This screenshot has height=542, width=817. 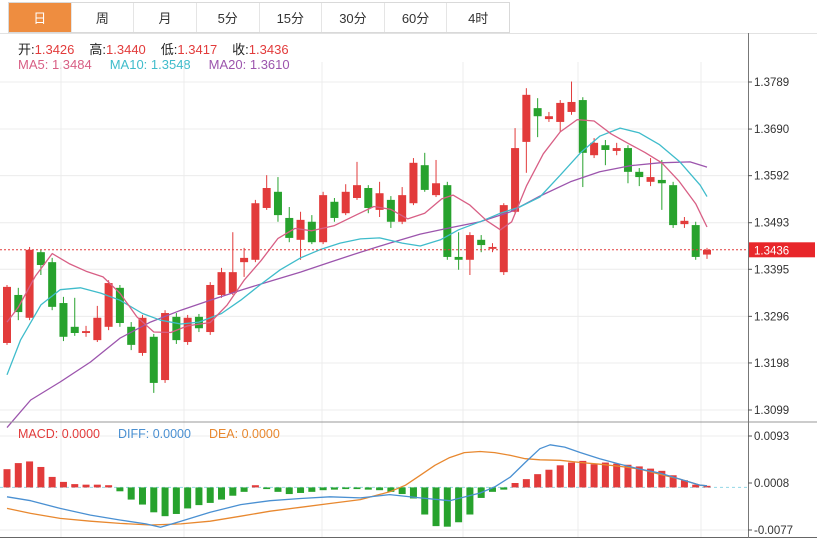 What do you see at coordinates (150, 64) in the screenshot?
I see `ma10-value: MA10: 1.3548` at bounding box center [150, 64].